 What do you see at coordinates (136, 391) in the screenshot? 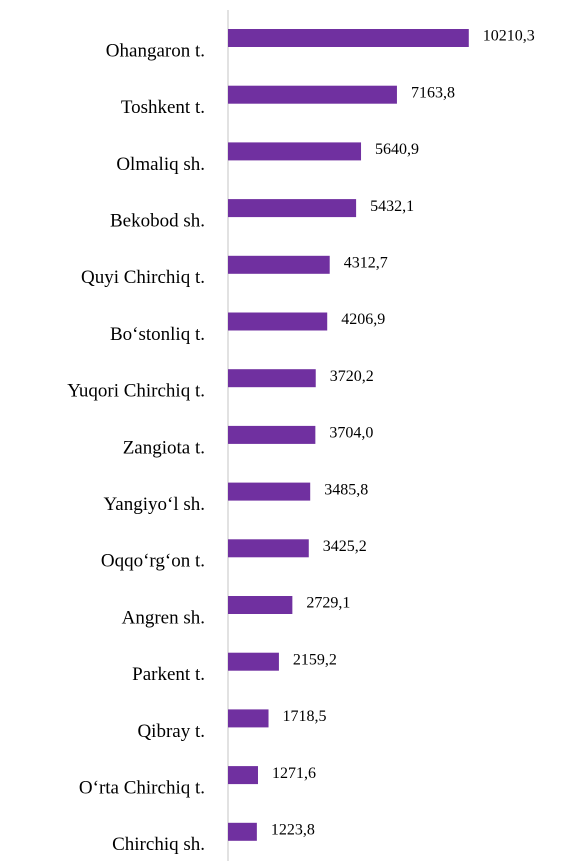
I see `y-tick-label: Yuqori Chirchiq t.` at bounding box center [136, 391].